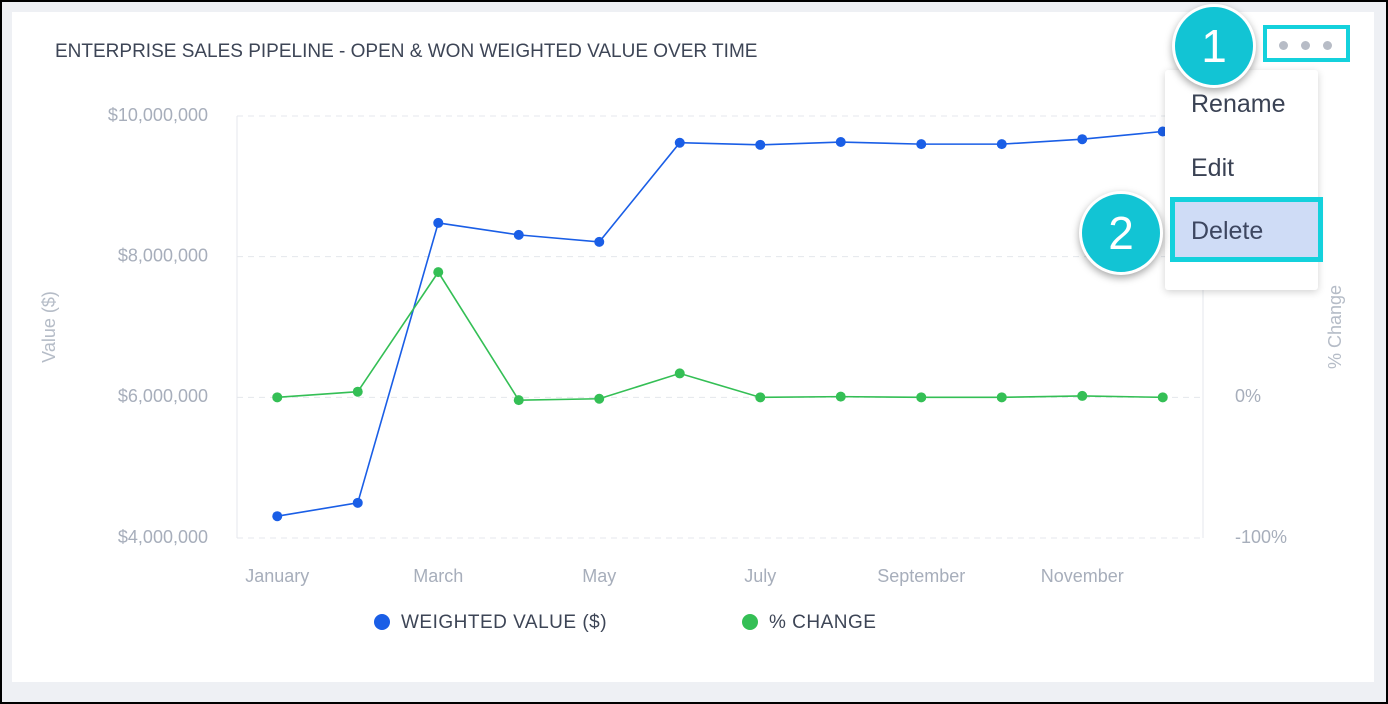 The width and height of the screenshot is (1388, 704). What do you see at coordinates (1248, 396) in the screenshot?
I see `y2-tick-label: 0%` at bounding box center [1248, 396].